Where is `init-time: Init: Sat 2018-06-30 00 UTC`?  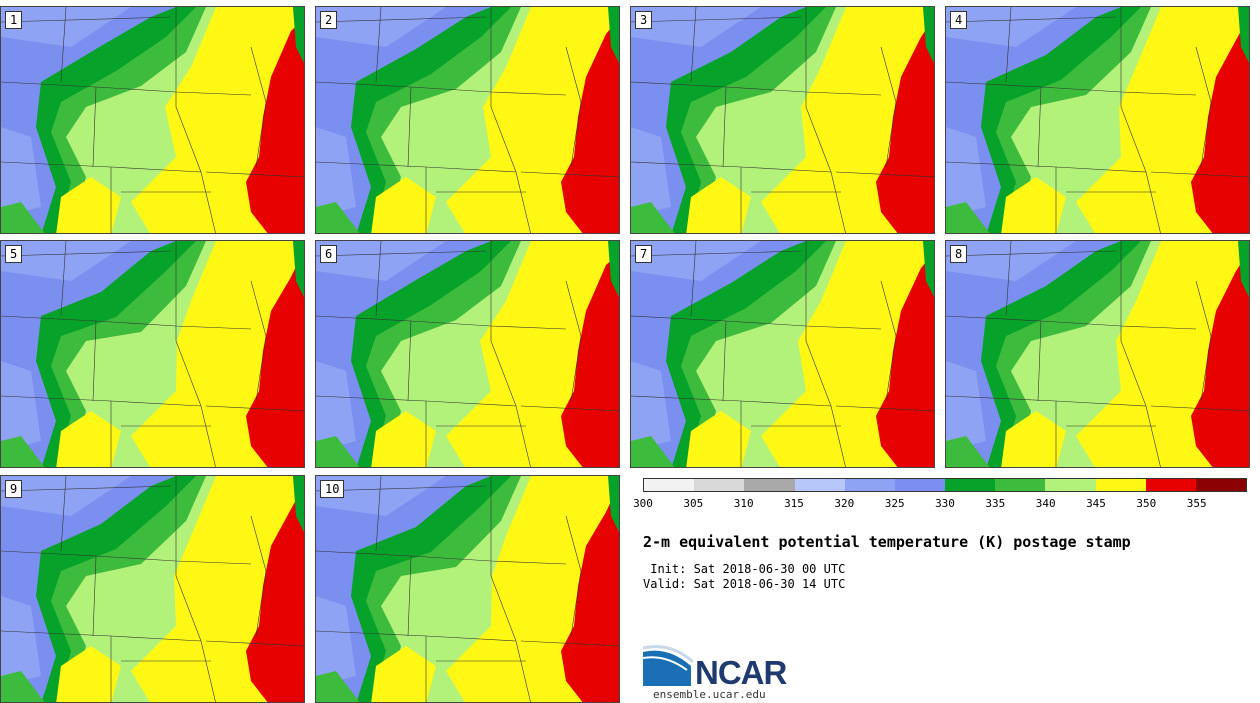 init-time: Init: Sat 2018-06-30 00 UTC is located at coordinates (744, 569).